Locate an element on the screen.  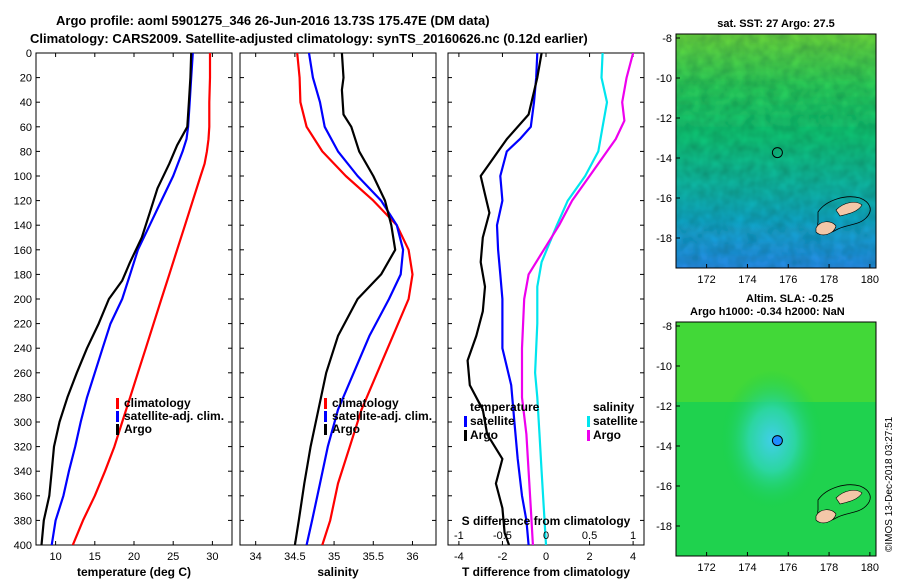
series-line-temperature-satellite is located at coordinates (517, 299).